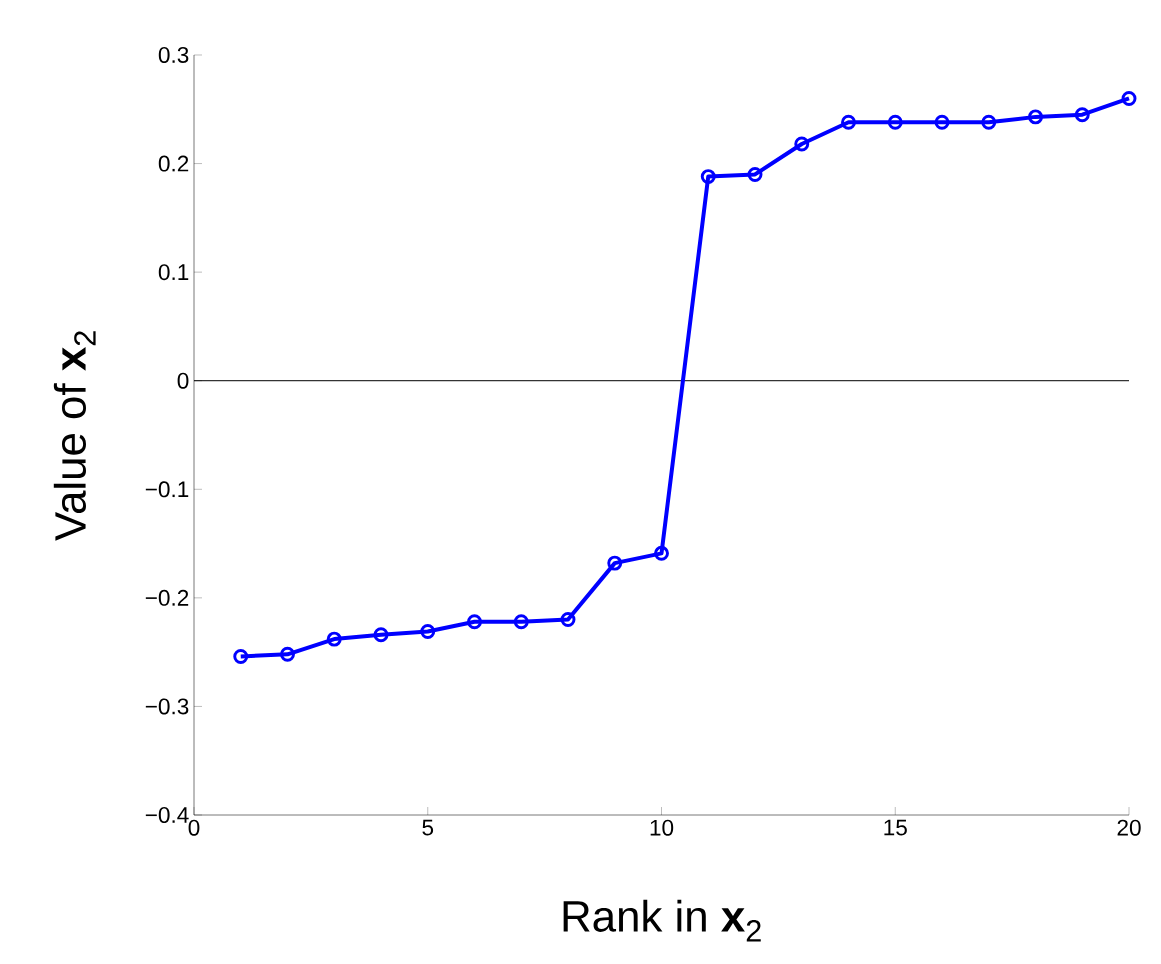 Image resolution: width=1161 pixels, height=964 pixels. Describe the element at coordinates (183, 380) in the screenshot. I see `y-tick-label: 0` at that location.